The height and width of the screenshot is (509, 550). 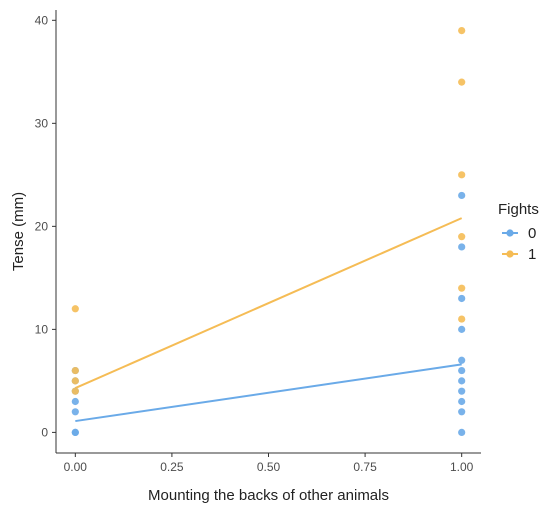 What do you see at coordinates (44, 432) in the screenshot?
I see `y-tick-label: 0` at bounding box center [44, 432].